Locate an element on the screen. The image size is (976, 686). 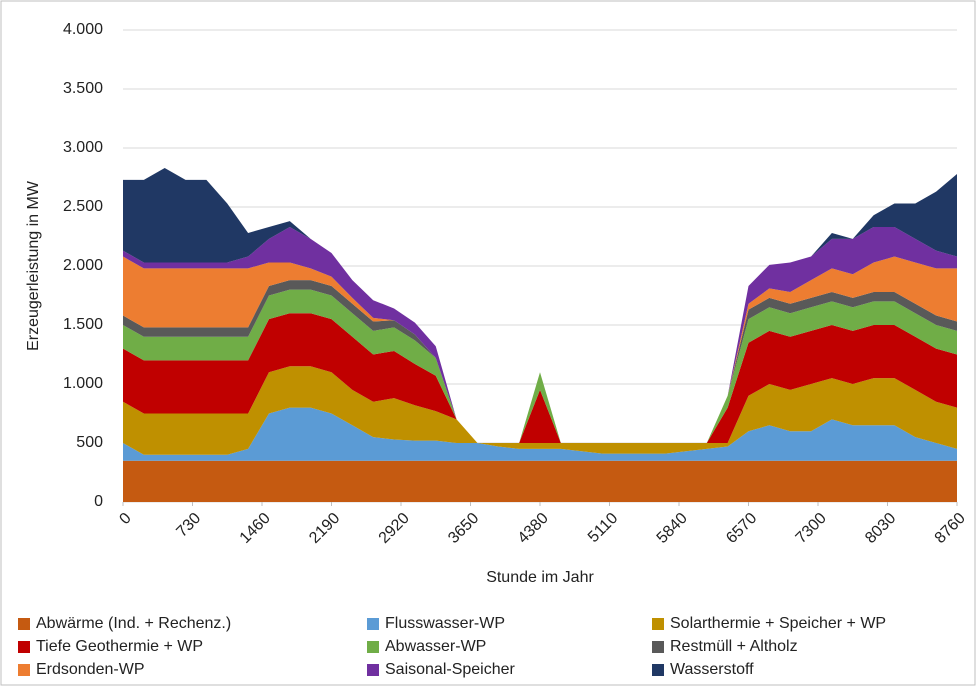
y-tick-label: 500 is located at coordinates (89, 442).